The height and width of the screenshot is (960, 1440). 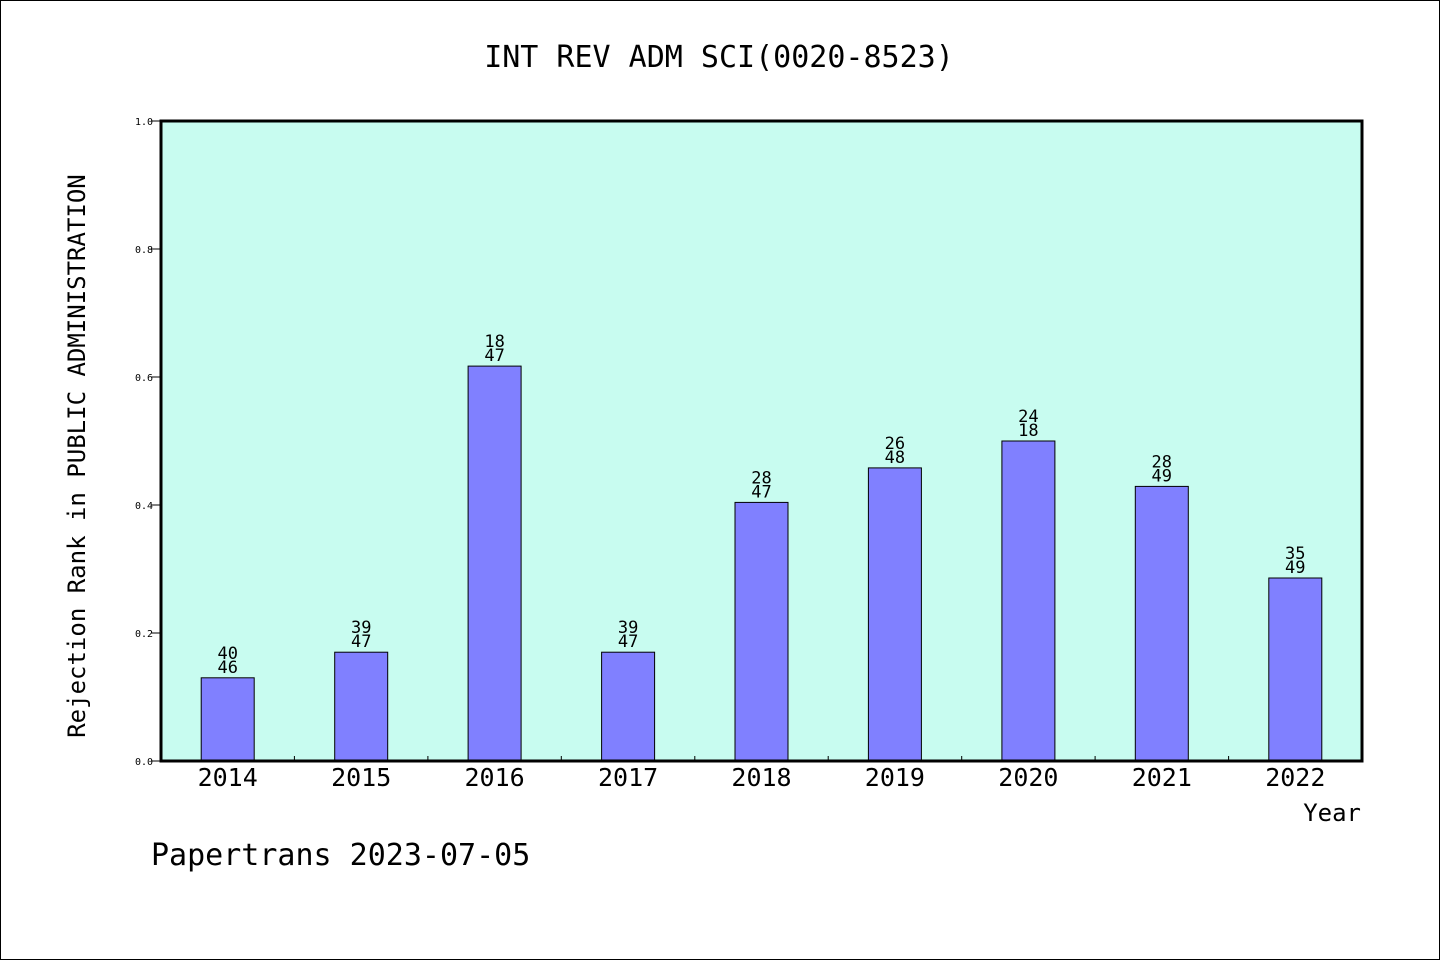 I want to click on x-tick-label: 2022, so click(x=1295, y=777).